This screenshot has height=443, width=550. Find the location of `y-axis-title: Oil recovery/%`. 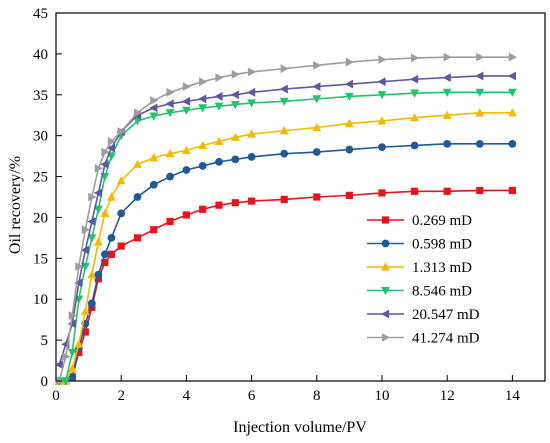

y-axis-title: Oil recovery/% is located at coordinates (15, 205).